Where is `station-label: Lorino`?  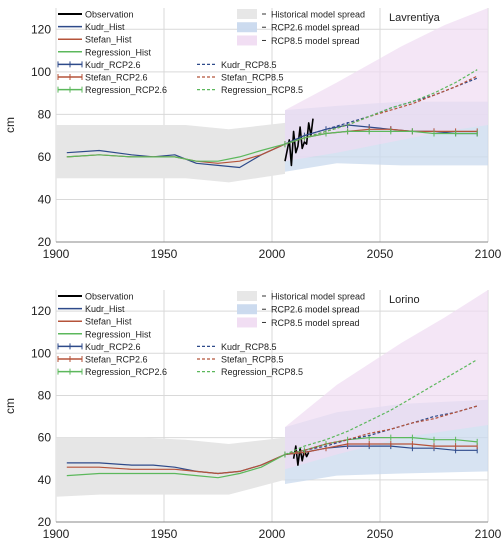 station-label: Lorino is located at coordinates (404, 300).